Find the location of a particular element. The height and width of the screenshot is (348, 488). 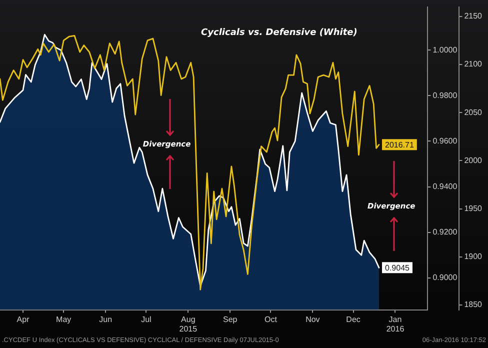

y-tick-label: 0.9800 is located at coordinates (445, 95).